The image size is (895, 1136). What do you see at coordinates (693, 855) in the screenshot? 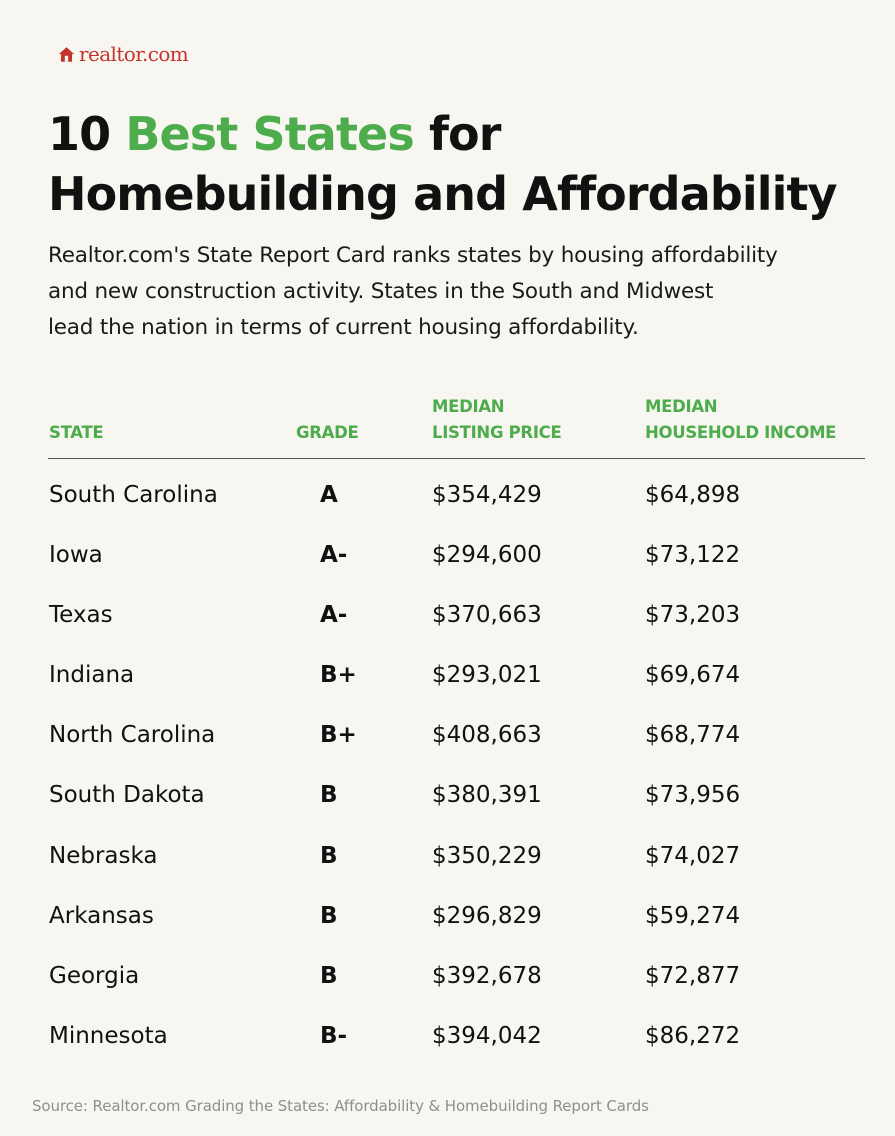
I see `income-cell: $74,027` at bounding box center [693, 855].